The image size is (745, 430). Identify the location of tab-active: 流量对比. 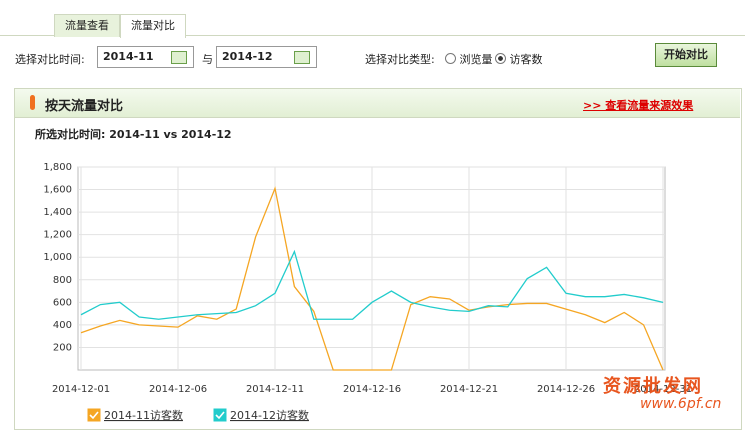
(153, 26).